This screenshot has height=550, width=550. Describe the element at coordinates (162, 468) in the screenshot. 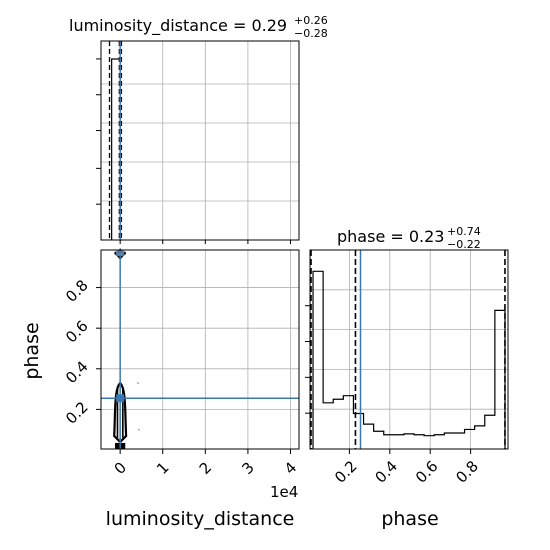

I see `x-tick-label: 1` at that location.